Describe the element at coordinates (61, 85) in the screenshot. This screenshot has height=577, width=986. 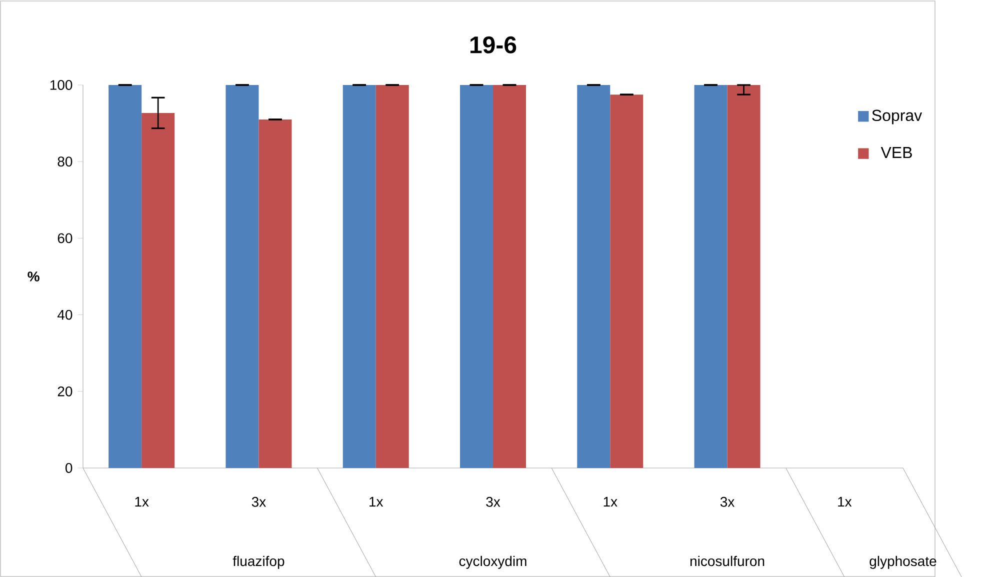
I see `y-tick-label: 100` at that location.